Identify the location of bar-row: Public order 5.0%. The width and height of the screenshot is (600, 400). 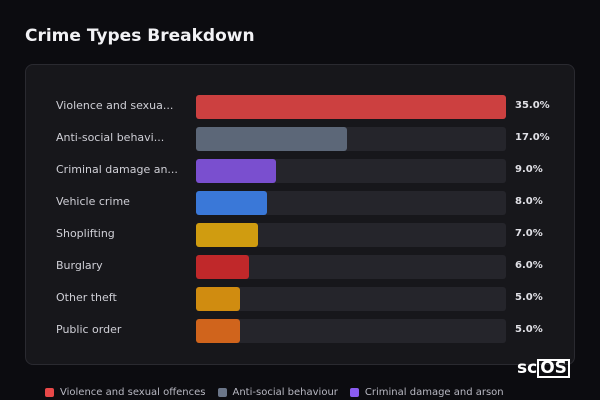
(301, 331).